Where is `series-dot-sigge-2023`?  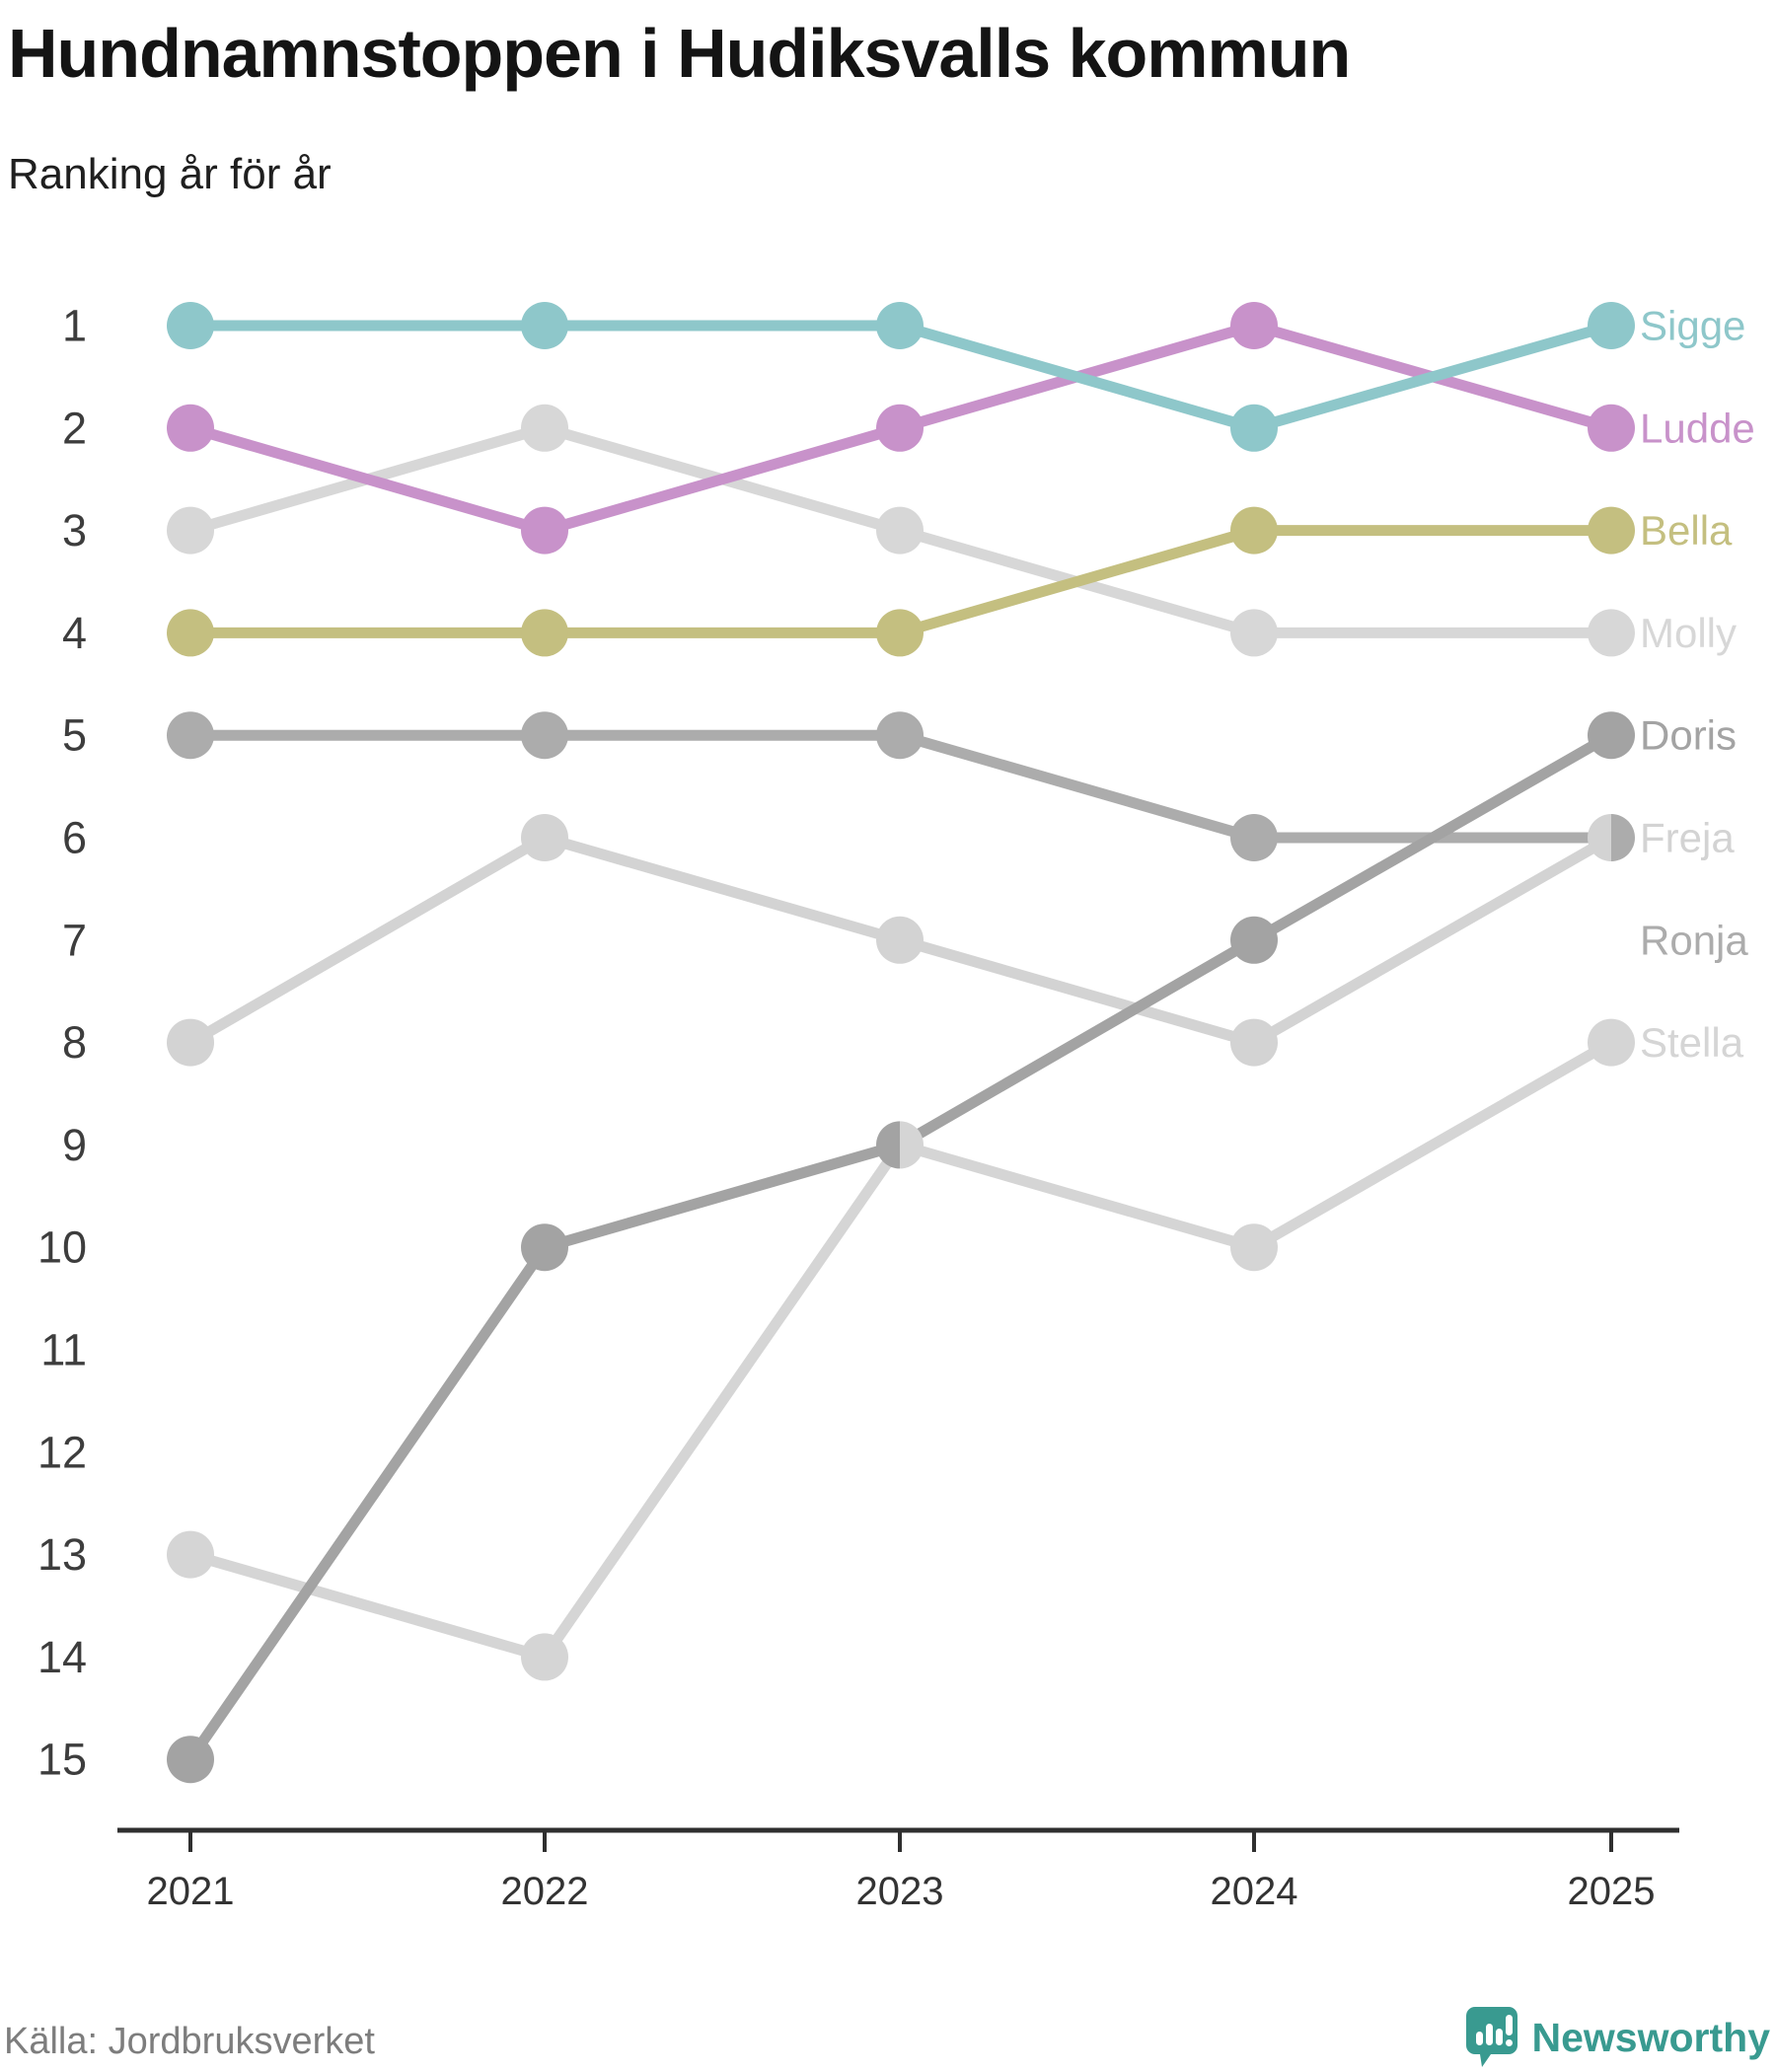
series-dot-sigge-2023 is located at coordinates (900, 326).